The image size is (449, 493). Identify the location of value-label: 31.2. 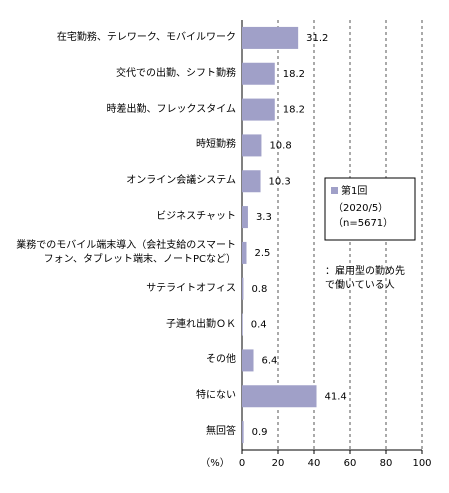
(317, 38).